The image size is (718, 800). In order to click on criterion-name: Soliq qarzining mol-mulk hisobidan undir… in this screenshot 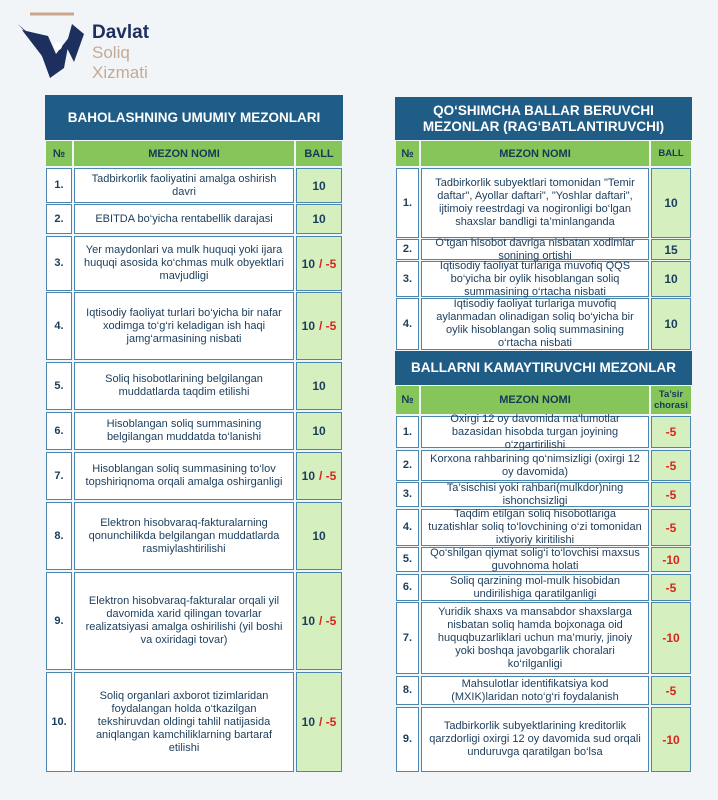, I will do `click(535, 587)`.